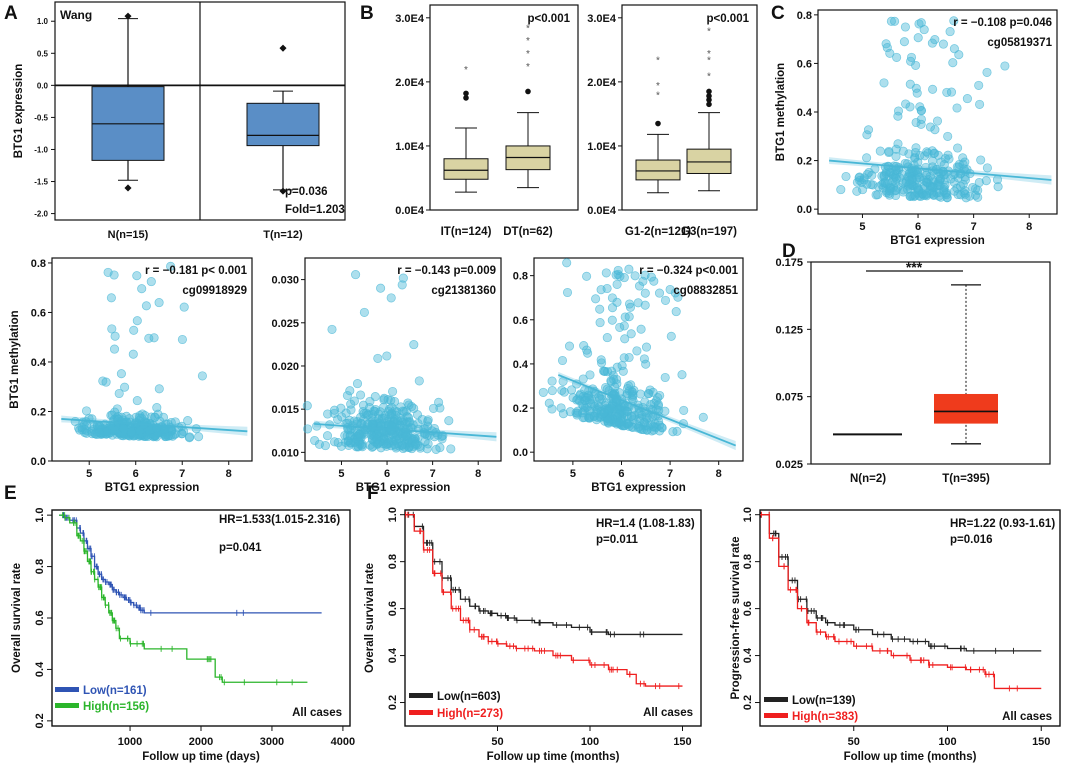 The height and width of the screenshot is (765, 1065). What do you see at coordinates (463, 291) in the screenshot?
I see `probe-id: cg21381360` at bounding box center [463, 291].